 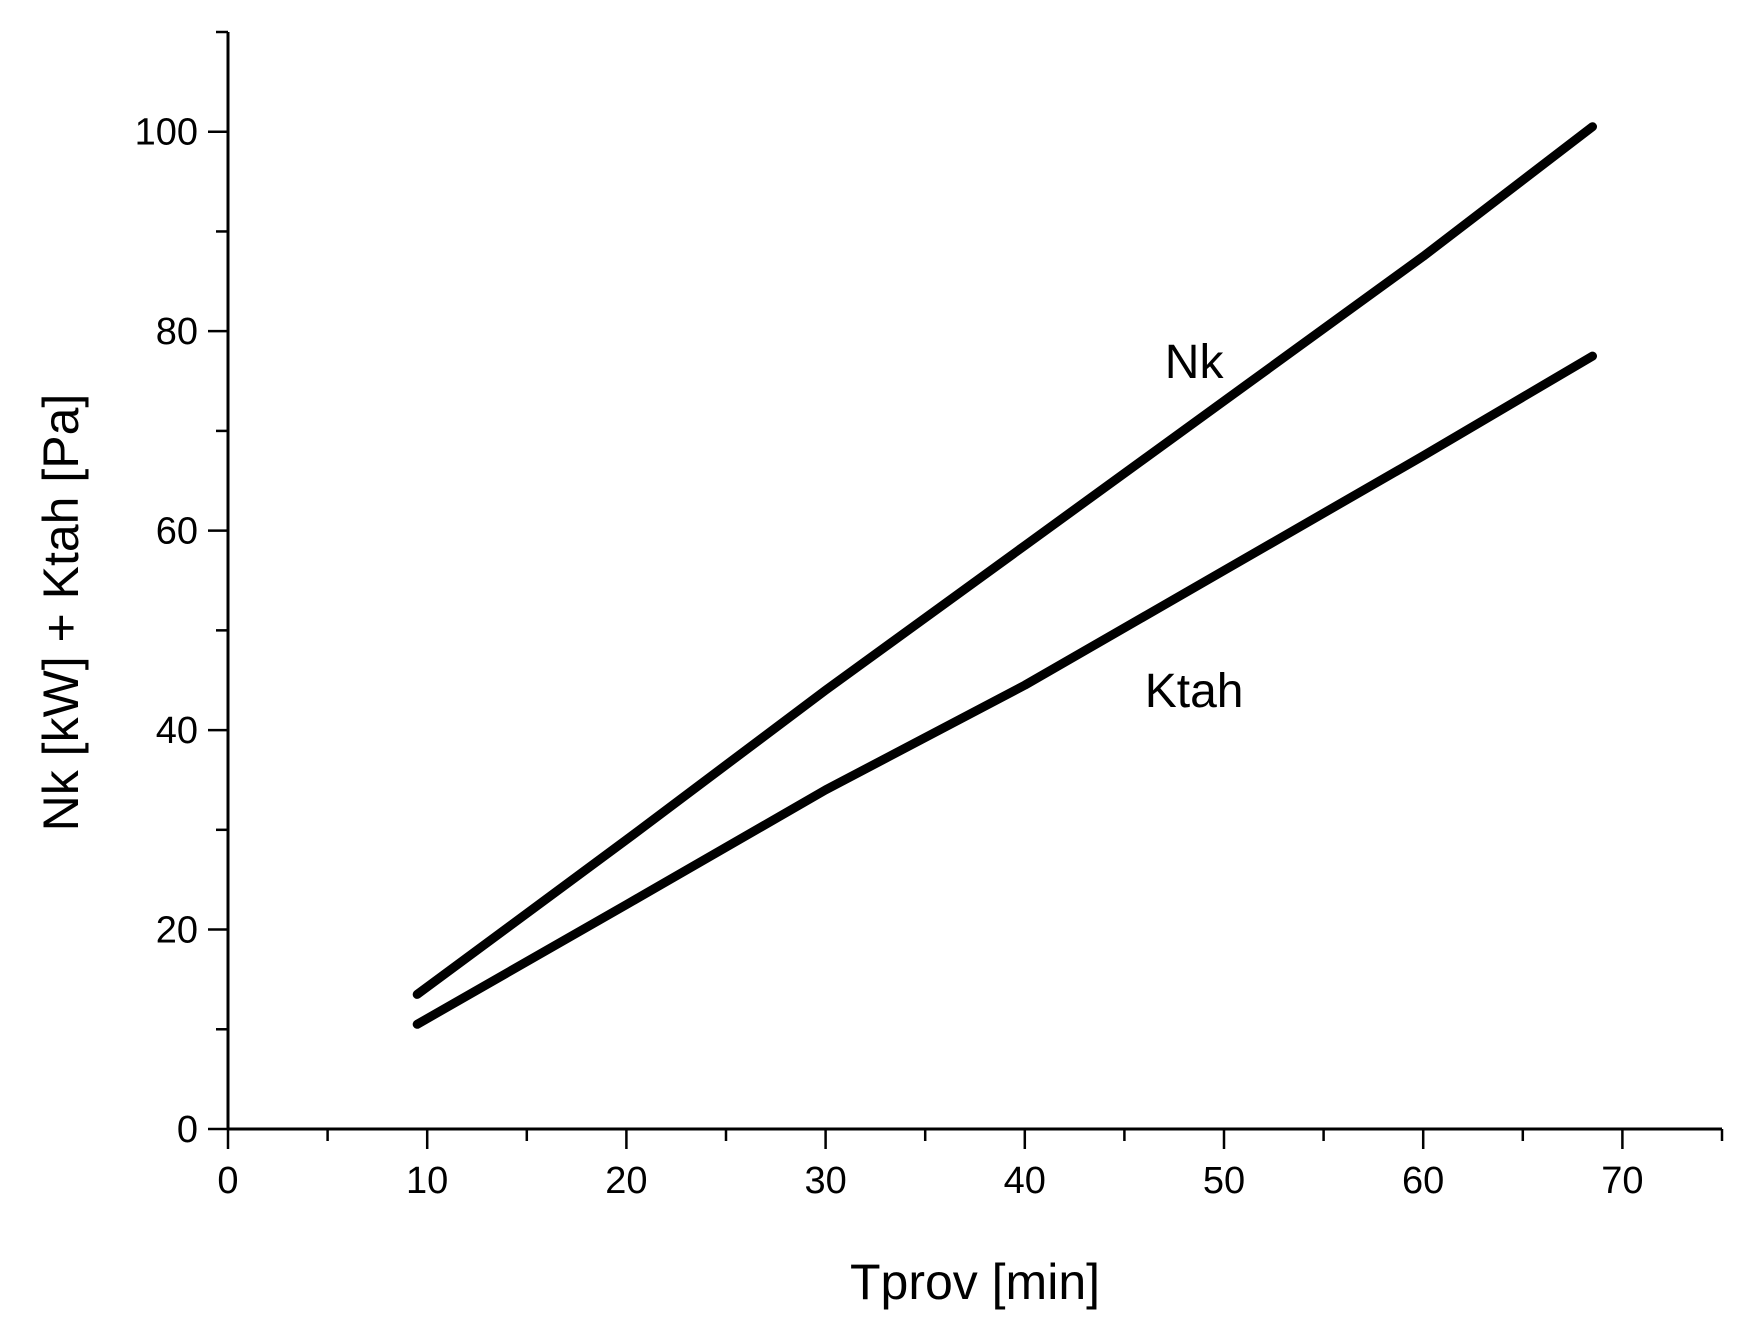 I want to click on y-tick-label: 100, so click(x=166, y=133).